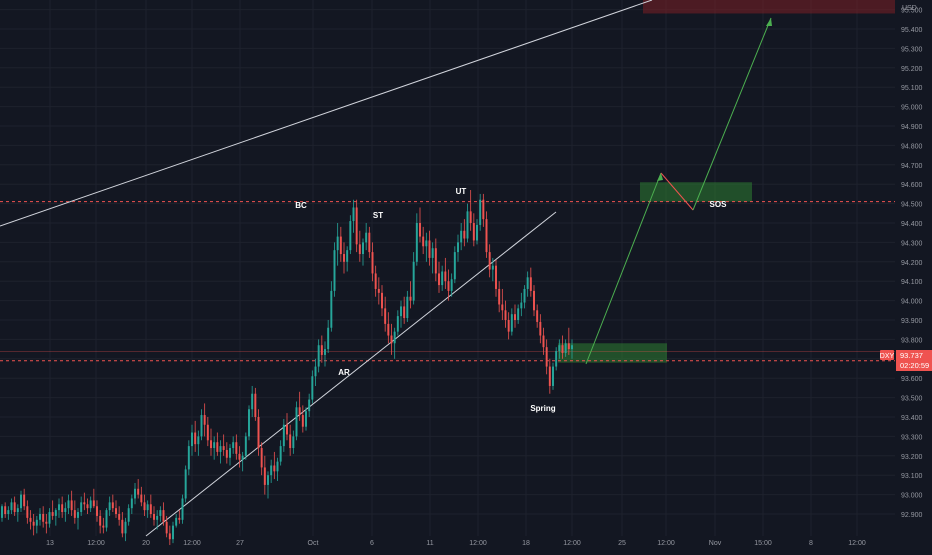 This screenshot has height=555, width=932. Describe the element at coordinates (50, 543) in the screenshot. I see `time-tick-label: 13` at that location.